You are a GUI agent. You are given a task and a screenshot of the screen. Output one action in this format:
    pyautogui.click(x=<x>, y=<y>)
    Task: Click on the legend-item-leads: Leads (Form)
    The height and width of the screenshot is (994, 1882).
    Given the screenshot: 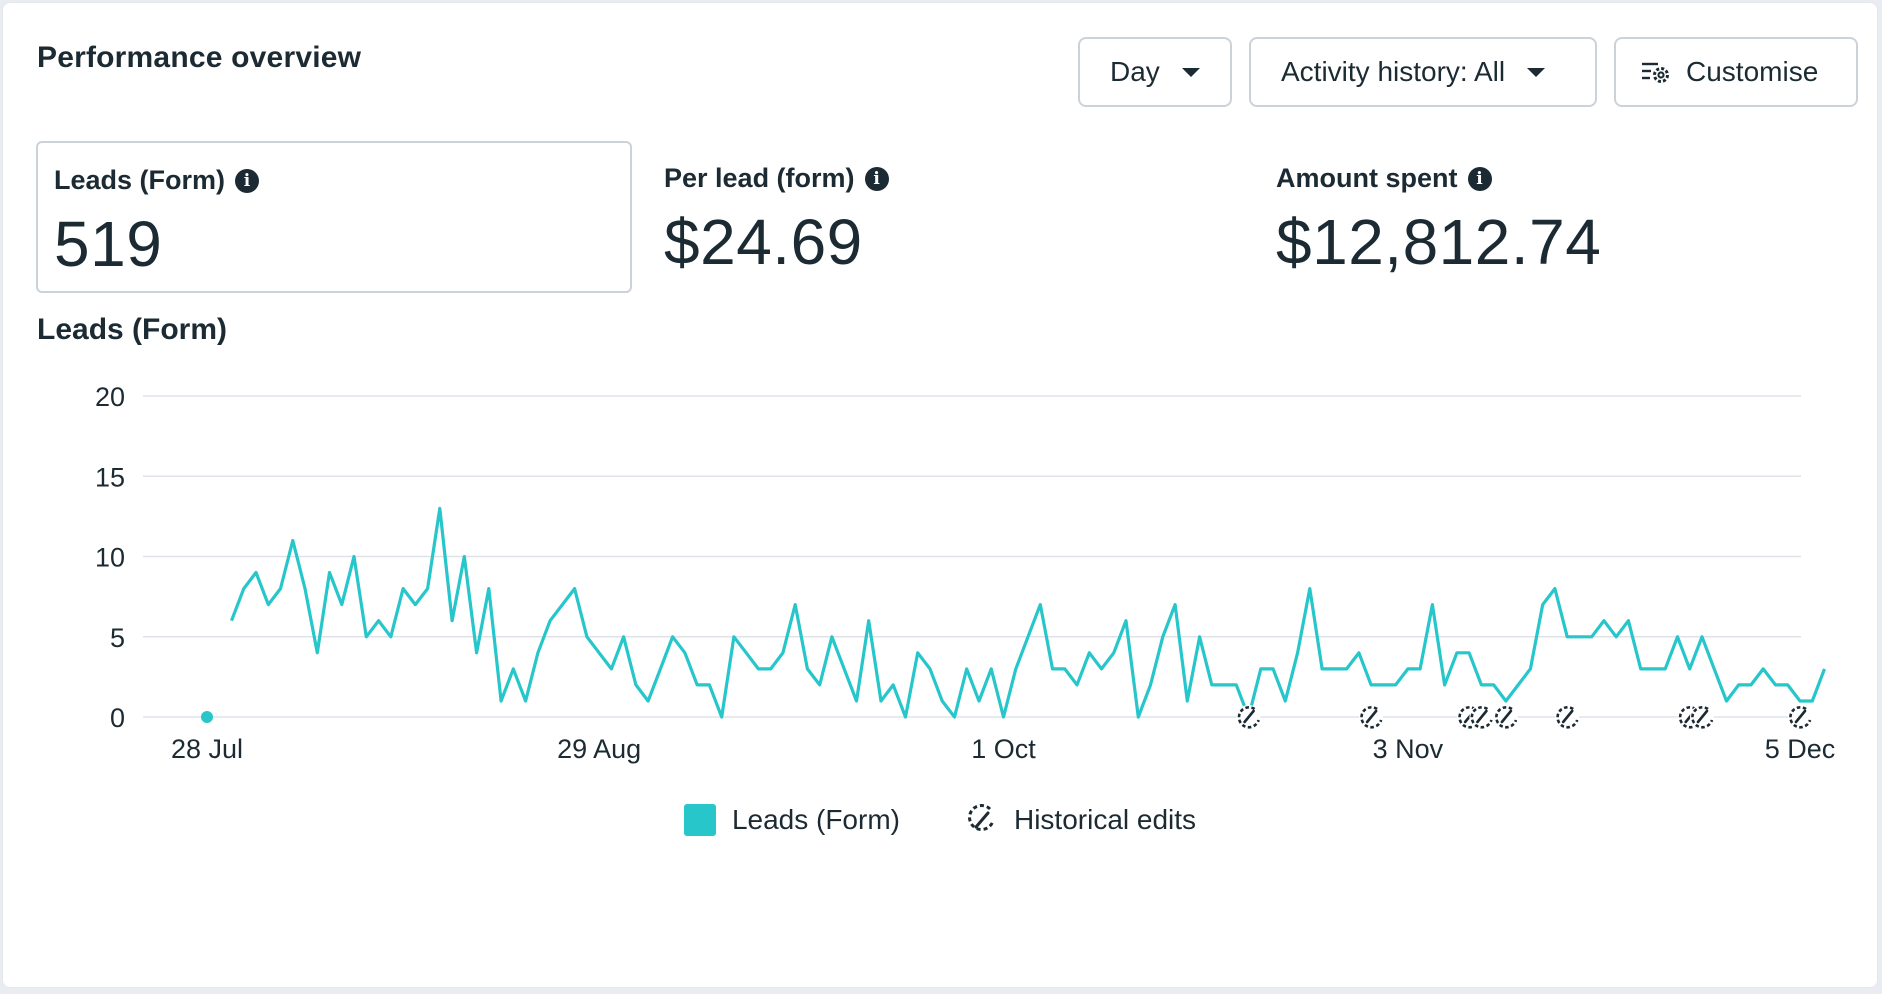 What is the action you would take?
    pyautogui.click(x=791, y=820)
    